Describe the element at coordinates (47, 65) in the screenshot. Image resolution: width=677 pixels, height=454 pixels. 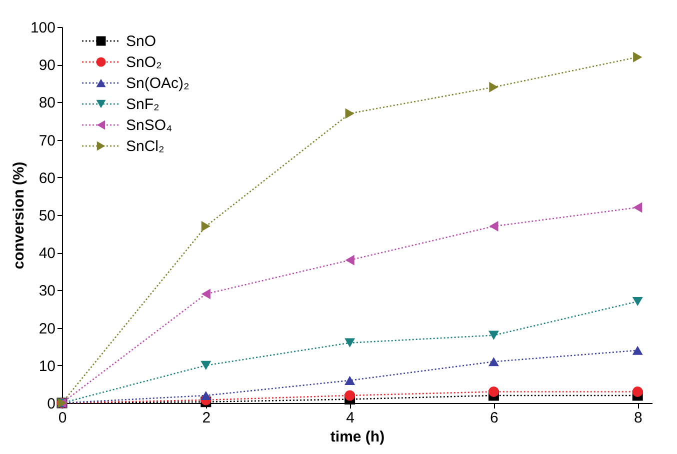
I see `y-tick-label: 90` at that location.